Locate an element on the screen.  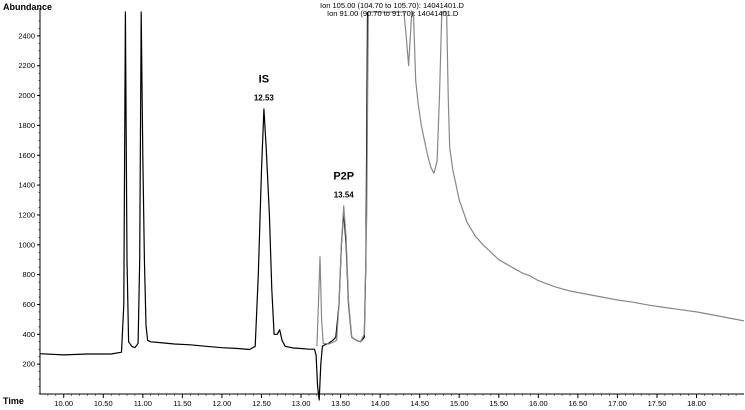
x-tick-label: 10.50 is located at coordinates (103, 403).